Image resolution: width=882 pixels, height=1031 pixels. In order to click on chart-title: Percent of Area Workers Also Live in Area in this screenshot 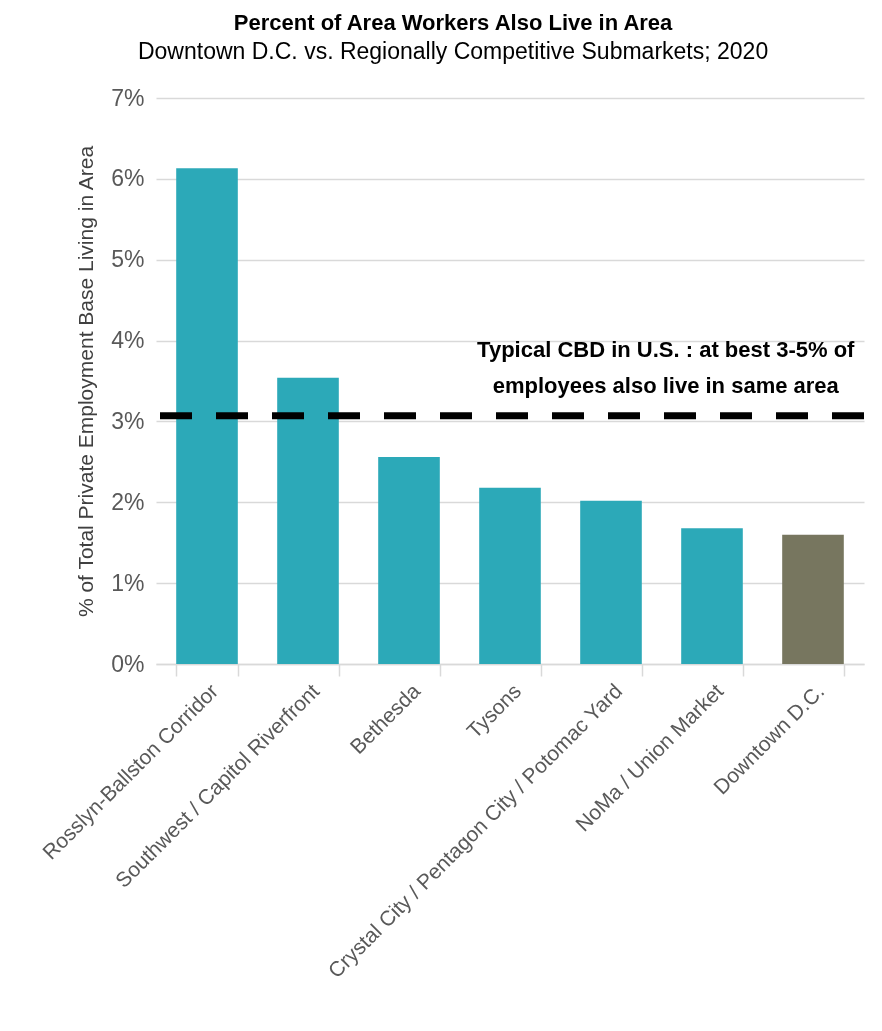, I will do `click(453, 22)`.